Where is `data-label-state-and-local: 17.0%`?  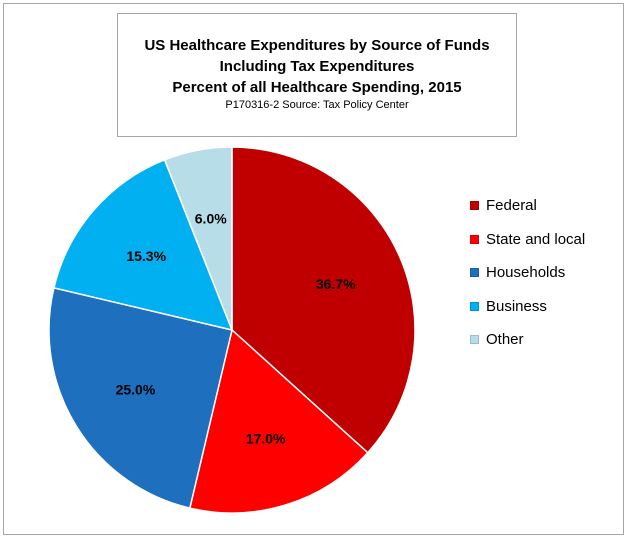
data-label-state-and-local: 17.0% is located at coordinates (266, 438).